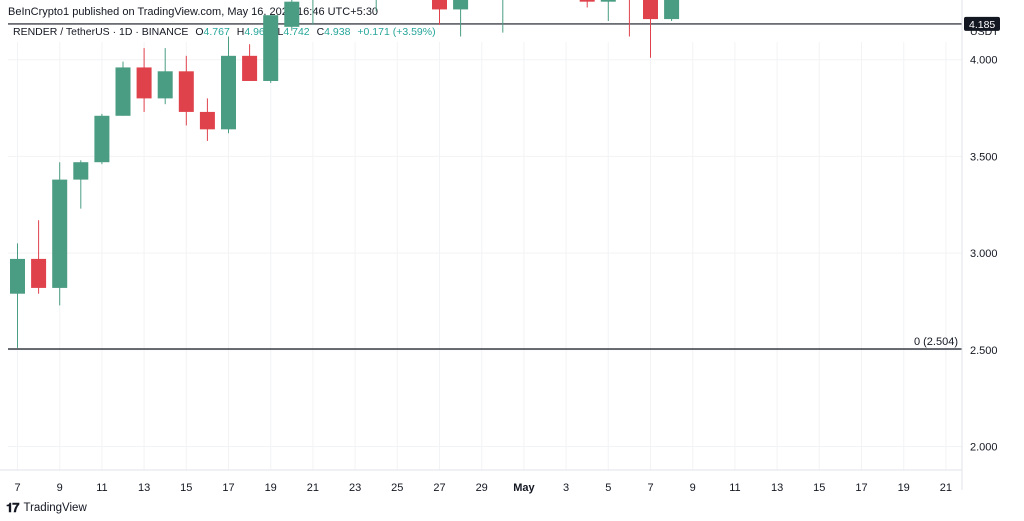 The height and width of the screenshot is (521, 1024). I want to click on close-key: C, so click(320, 32).